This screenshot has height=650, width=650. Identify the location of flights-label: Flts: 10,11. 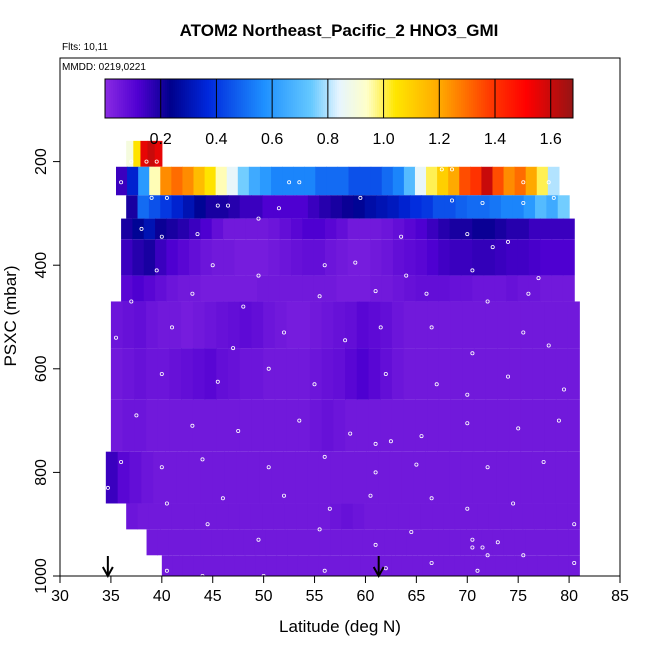
(85, 47).